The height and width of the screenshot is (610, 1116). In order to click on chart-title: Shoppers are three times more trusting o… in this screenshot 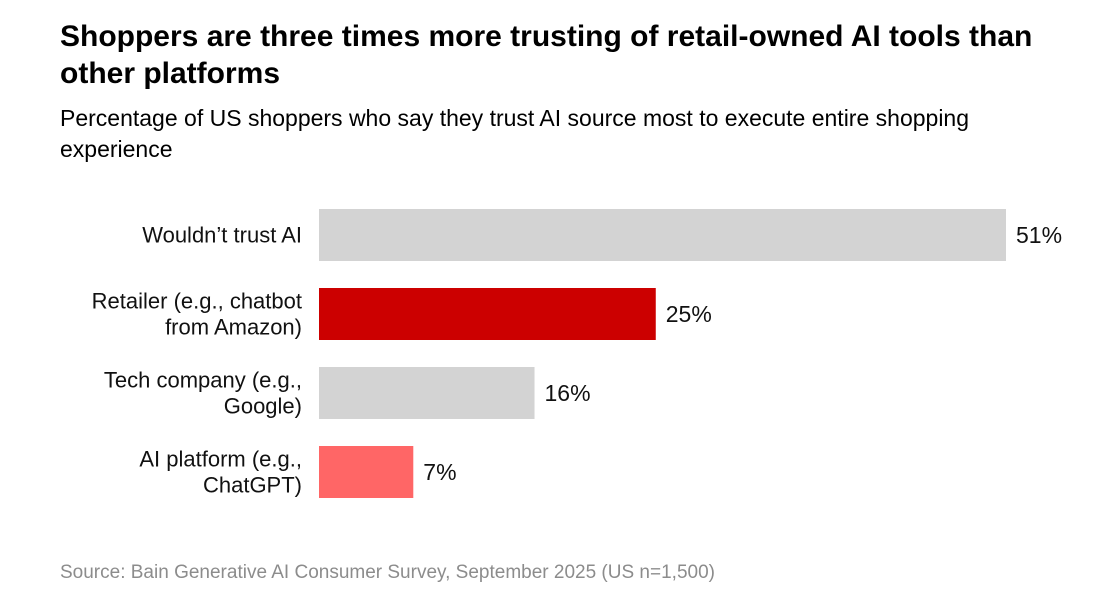, I will do `click(546, 55)`.